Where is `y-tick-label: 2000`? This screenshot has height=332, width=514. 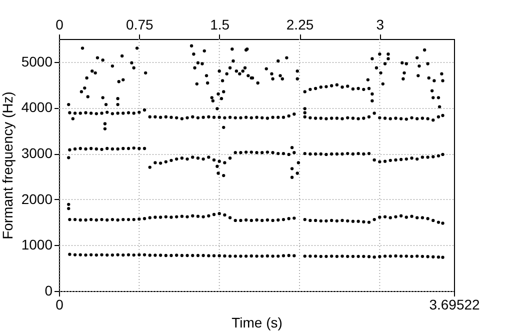 y-tick-label: 2000 is located at coordinates (37, 198).